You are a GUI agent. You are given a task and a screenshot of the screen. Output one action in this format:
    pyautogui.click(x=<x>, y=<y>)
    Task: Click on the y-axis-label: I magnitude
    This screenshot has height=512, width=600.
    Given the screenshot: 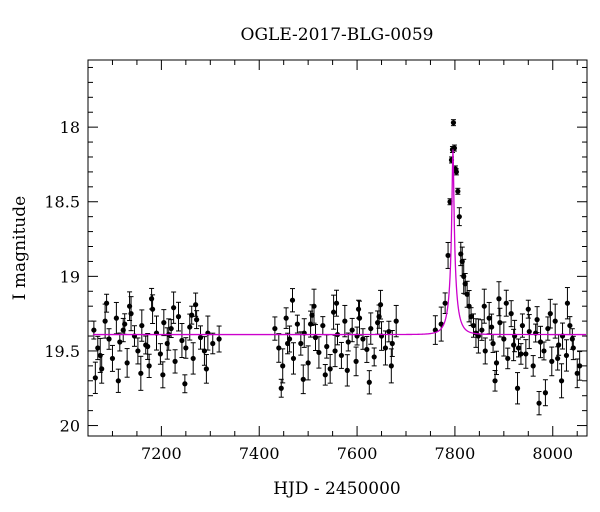 What is the action you would take?
    pyautogui.click(x=20, y=248)
    